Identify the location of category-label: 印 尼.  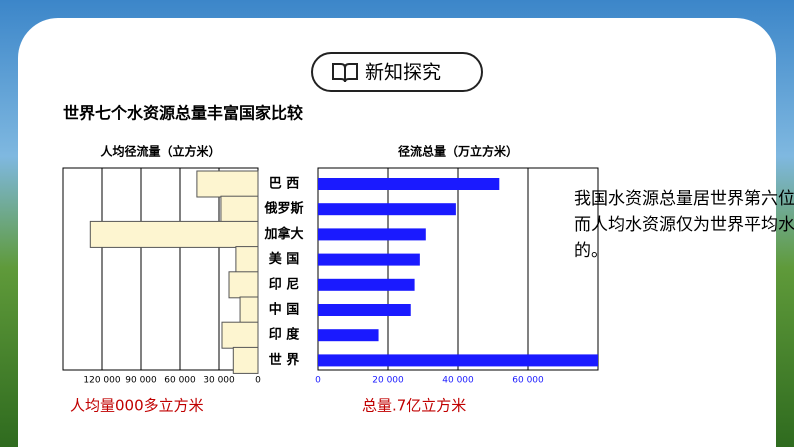
(284, 284).